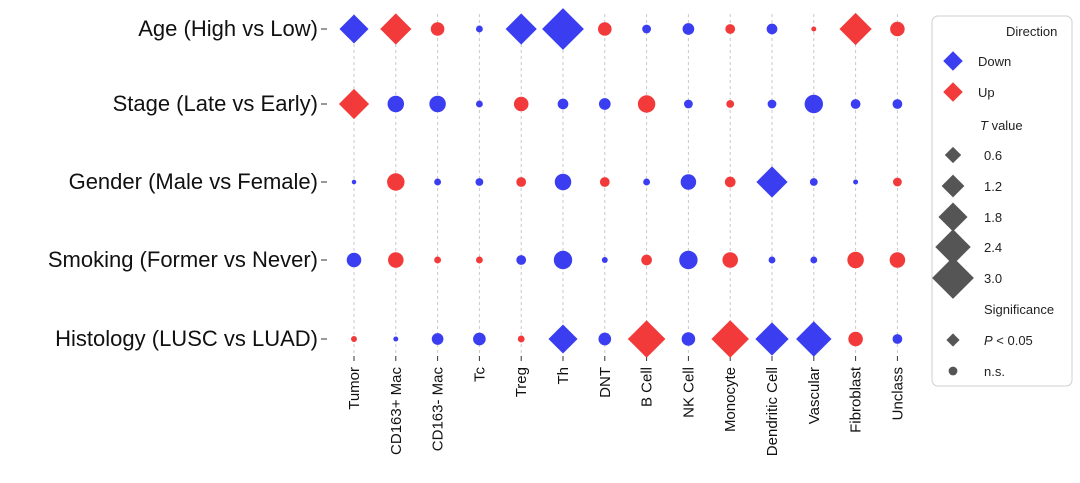 The height and width of the screenshot is (483, 1080). Describe the element at coordinates (977, 61) in the screenshot. I see `legend-item-down: Down` at that location.